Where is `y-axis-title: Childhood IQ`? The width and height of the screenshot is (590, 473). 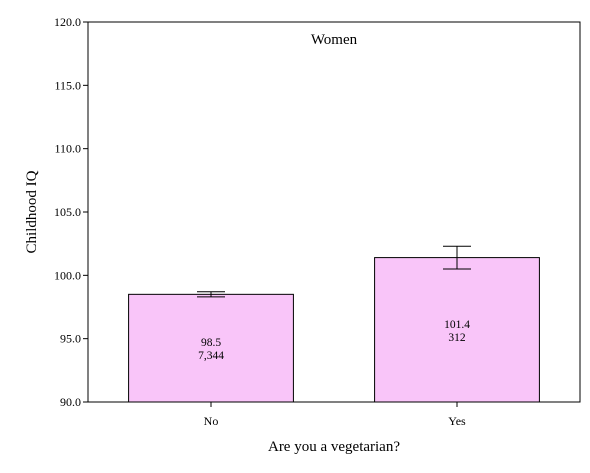
y-axis-title: Childhood IQ is located at coordinates (32, 211).